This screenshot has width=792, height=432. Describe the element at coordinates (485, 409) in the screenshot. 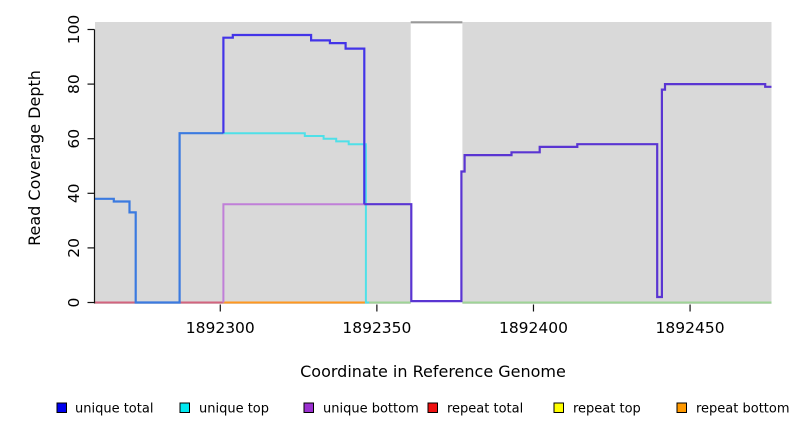

I see `legend-label-repeat-total: repeat total` at that location.